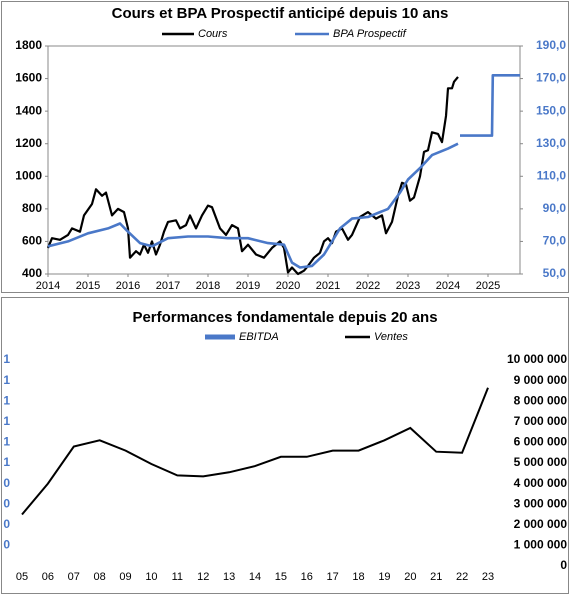 The width and height of the screenshot is (571, 601). What do you see at coordinates (328, 286) in the screenshot?
I see `x-tick-label: 2021` at bounding box center [328, 286].